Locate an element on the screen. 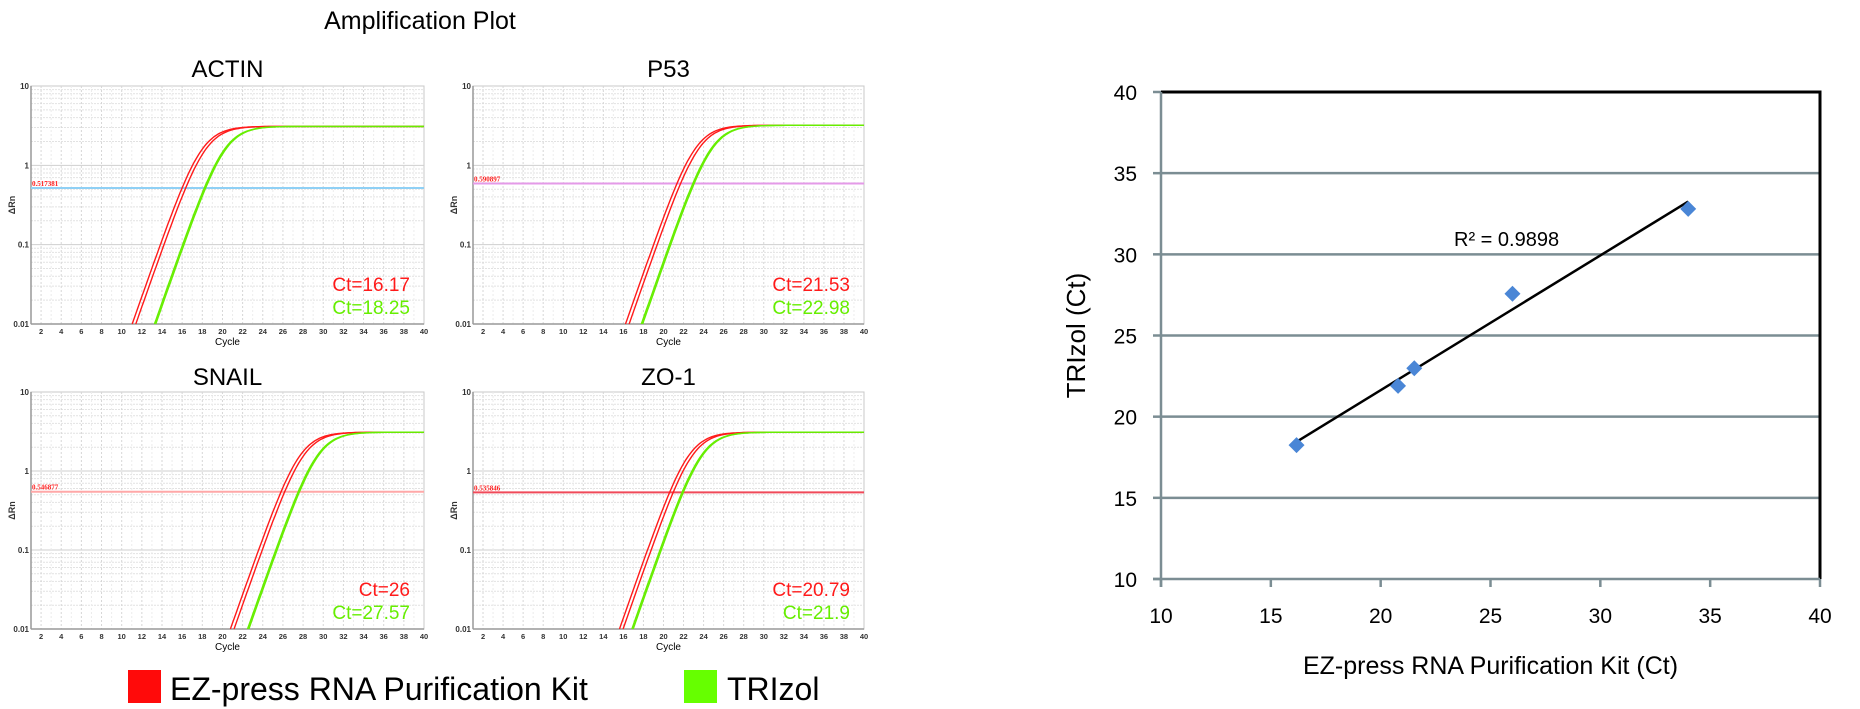  legend-swatch-trizol is located at coordinates (700, 686).